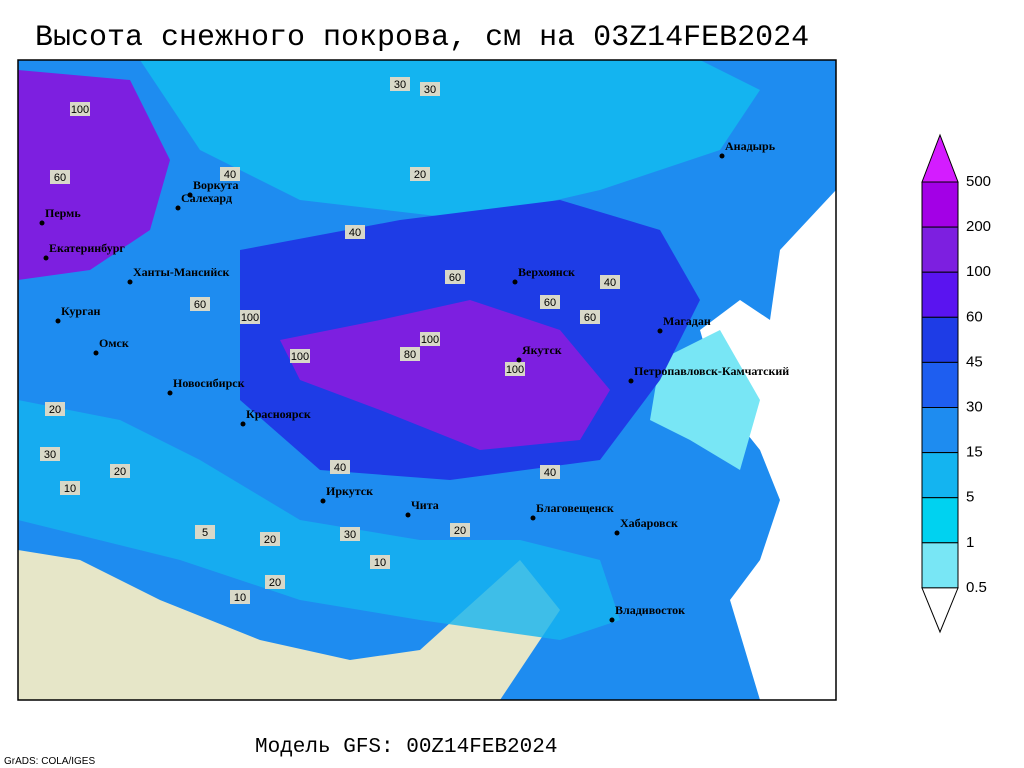  I want to click on no-snow, so click(289, 625).